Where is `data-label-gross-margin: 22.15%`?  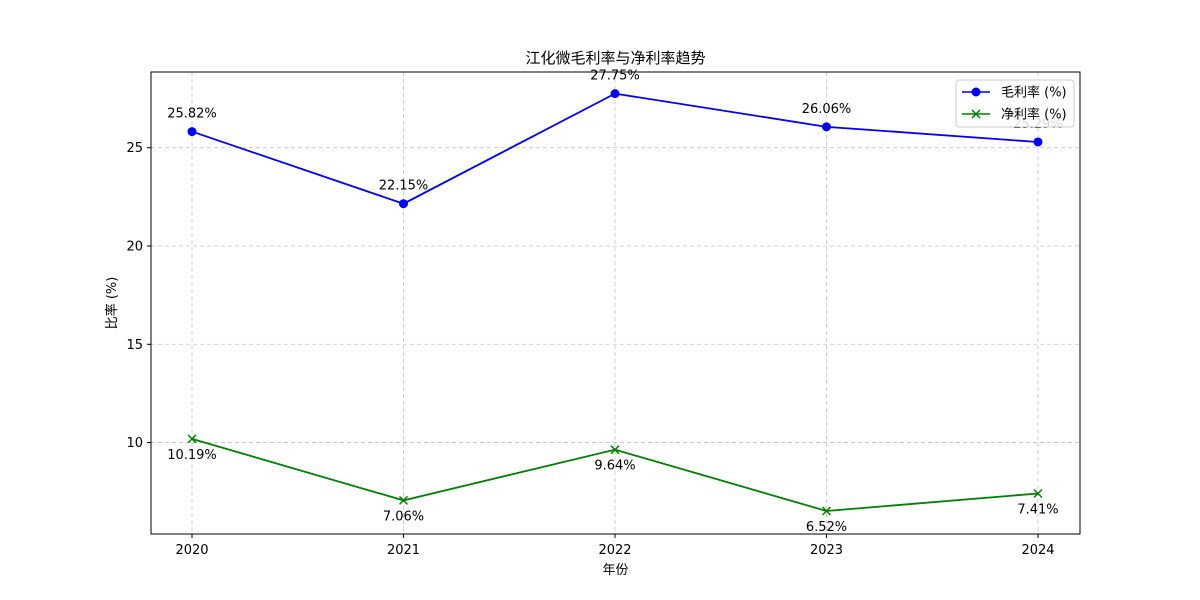 data-label-gross-margin: 22.15% is located at coordinates (404, 186).